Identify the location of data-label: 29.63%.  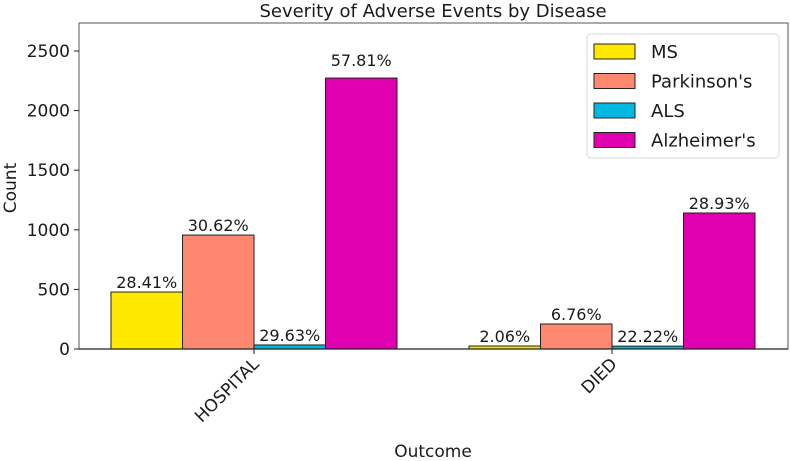
(289, 335).